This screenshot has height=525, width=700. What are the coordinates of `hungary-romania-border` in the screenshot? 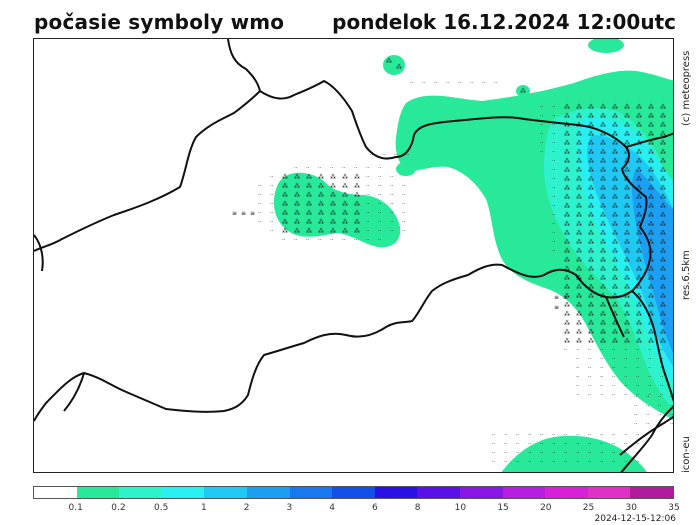 It's located at (646, 438).